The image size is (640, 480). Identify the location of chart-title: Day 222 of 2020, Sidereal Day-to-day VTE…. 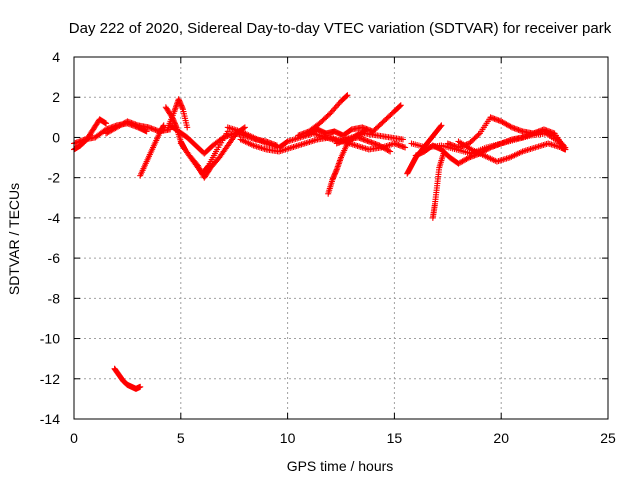
(340, 28).